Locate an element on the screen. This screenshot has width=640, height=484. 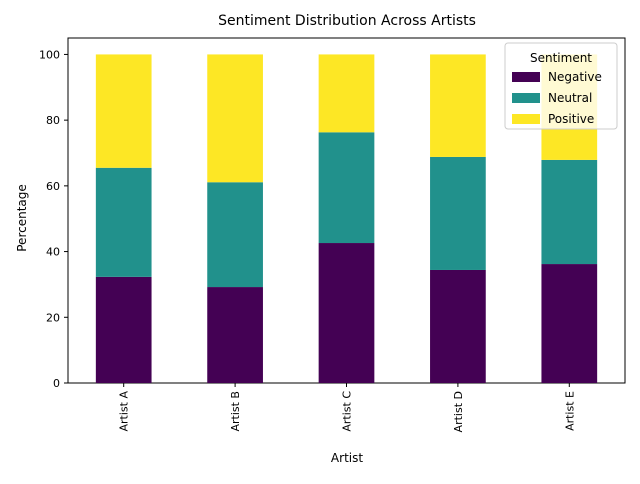
x-axis-label: Artist is located at coordinates (347, 458).